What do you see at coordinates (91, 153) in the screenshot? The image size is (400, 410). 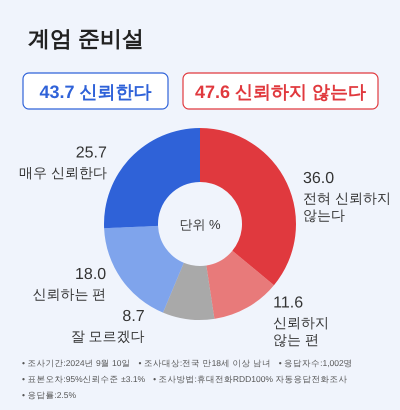 I see `data-label: 25.7` at bounding box center [91, 153].